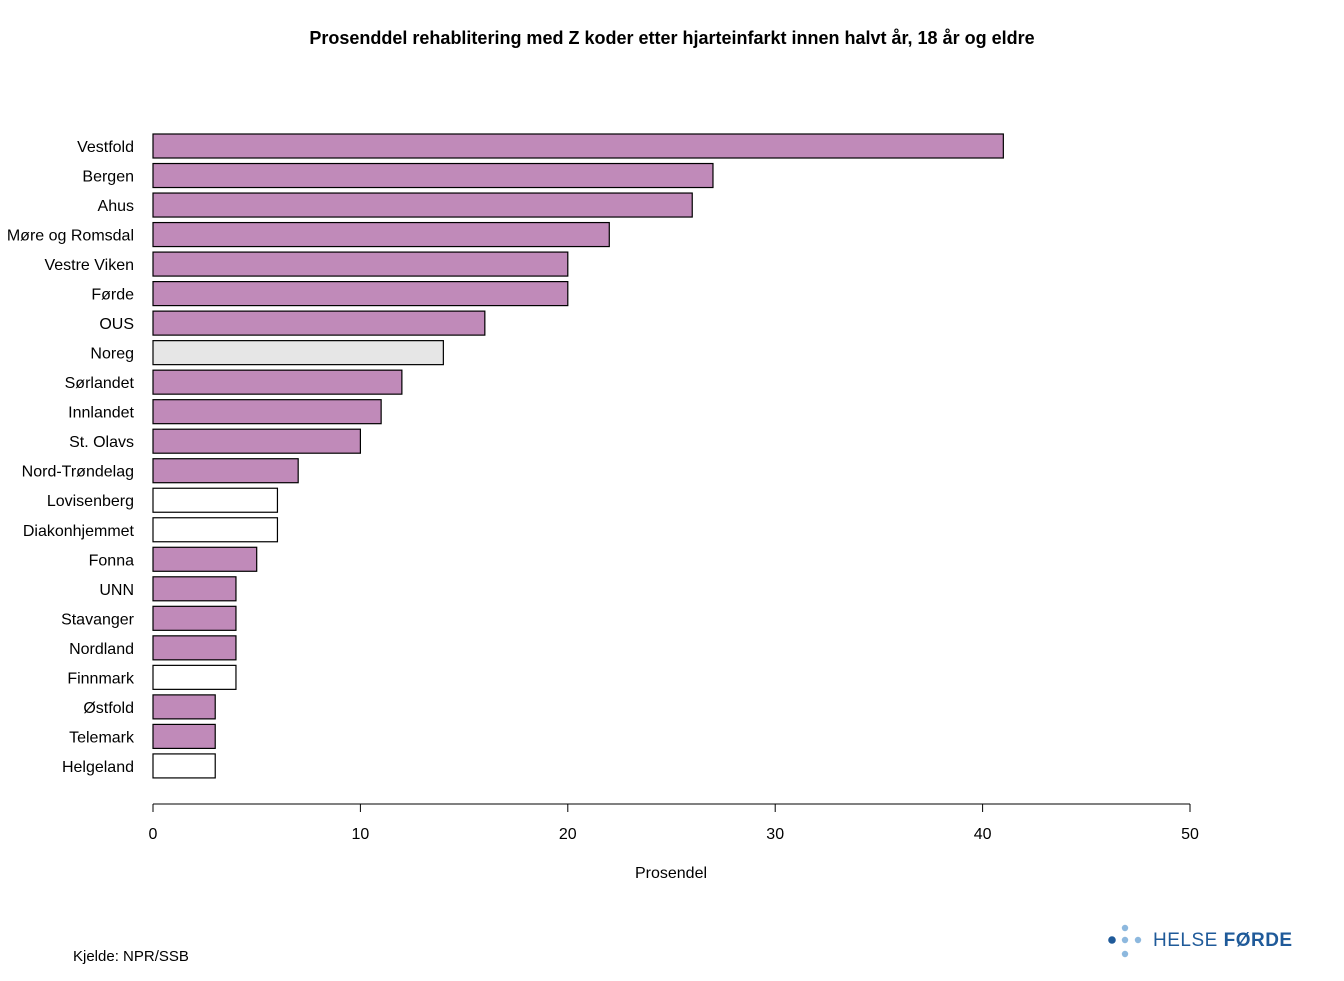  Describe the element at coordinates (277, 382) in the screenshot. I see `bar-sørlandet` at that location.